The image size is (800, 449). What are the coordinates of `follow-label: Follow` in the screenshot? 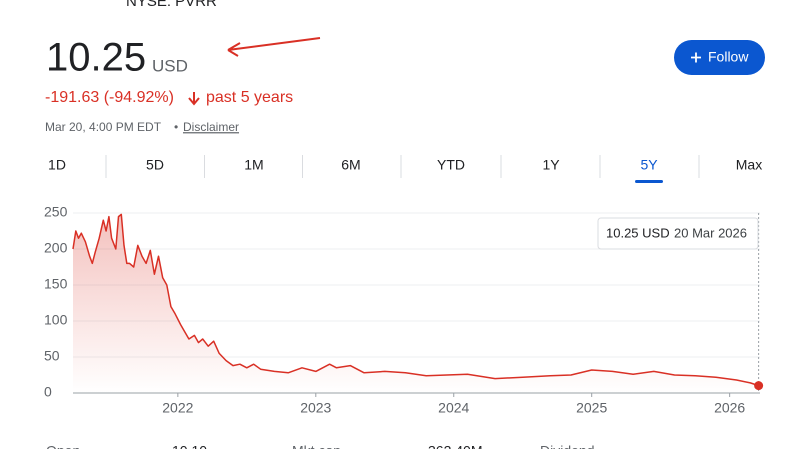 It's located at (728, 57).